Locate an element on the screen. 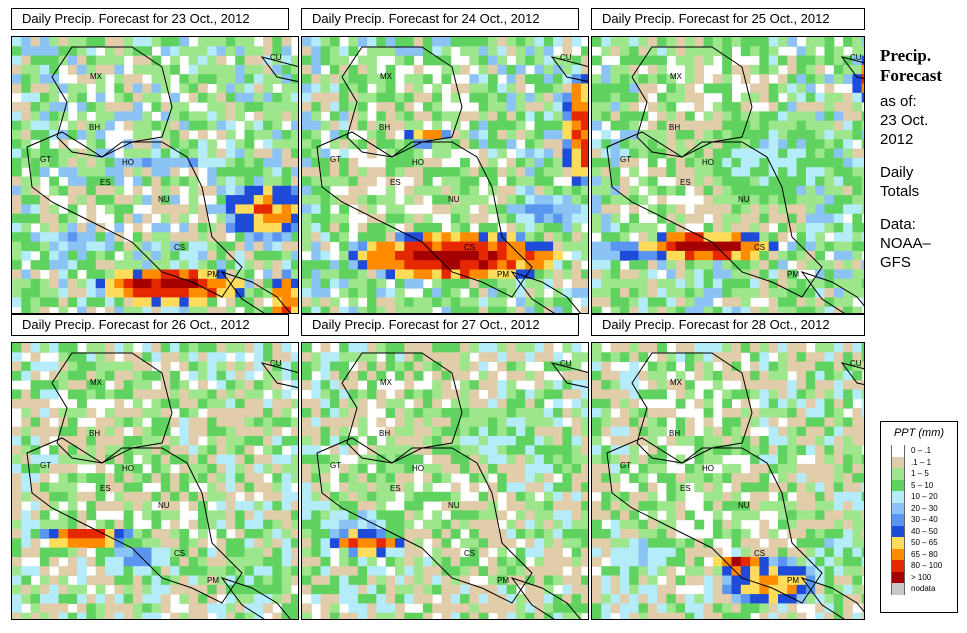 The image size is (967, 633). country-label: HO is located at coordinates (708, 162).